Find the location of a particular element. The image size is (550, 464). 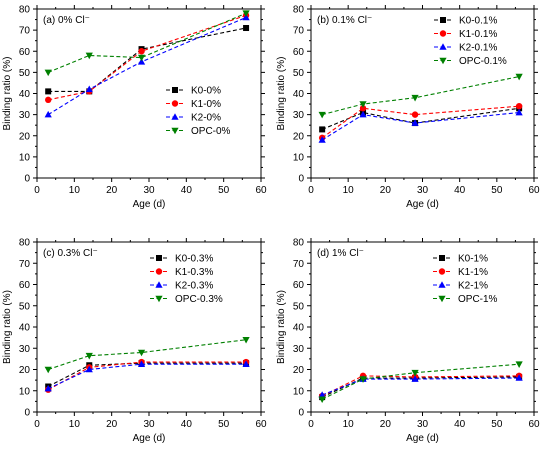

legend-label: K2-0.3% is located at coordinates (194, 286).